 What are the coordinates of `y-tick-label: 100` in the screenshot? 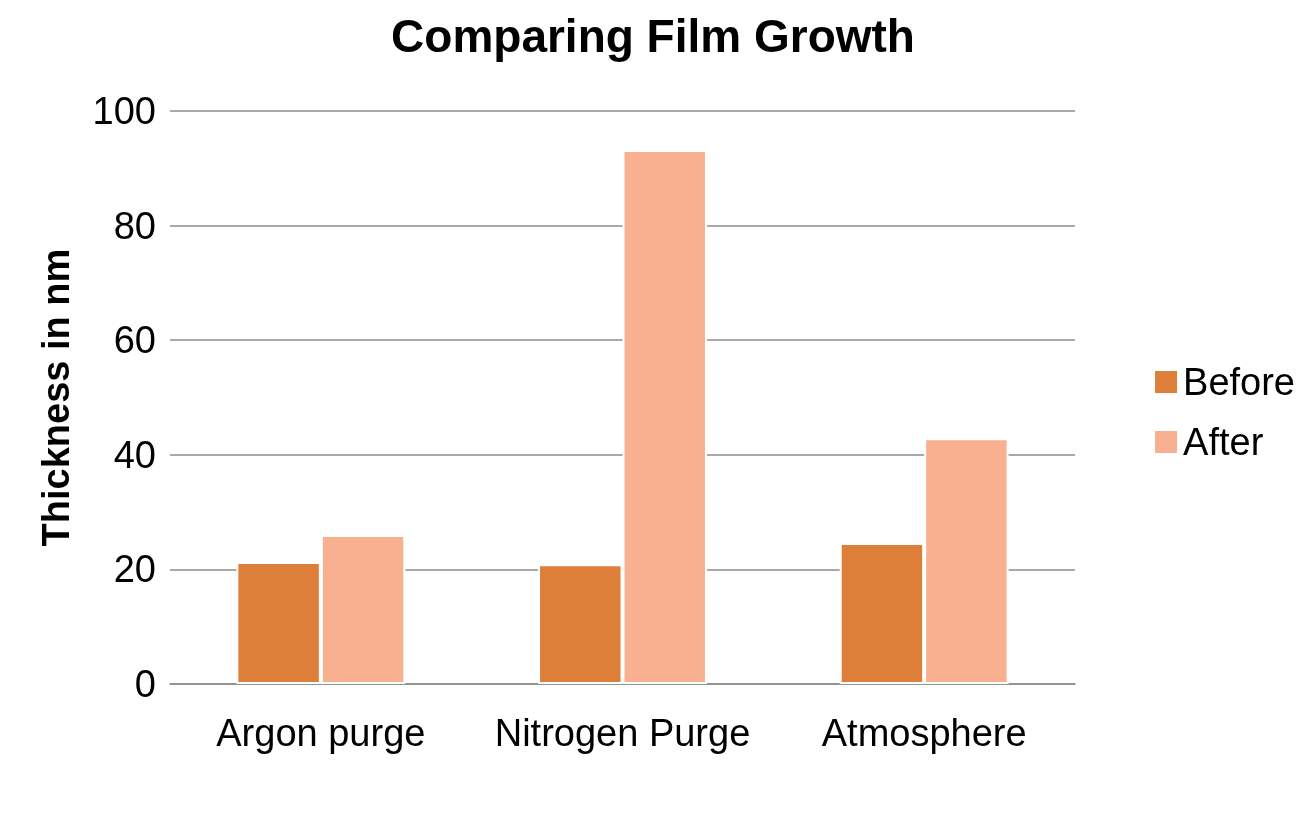 It's located at (124, 111).